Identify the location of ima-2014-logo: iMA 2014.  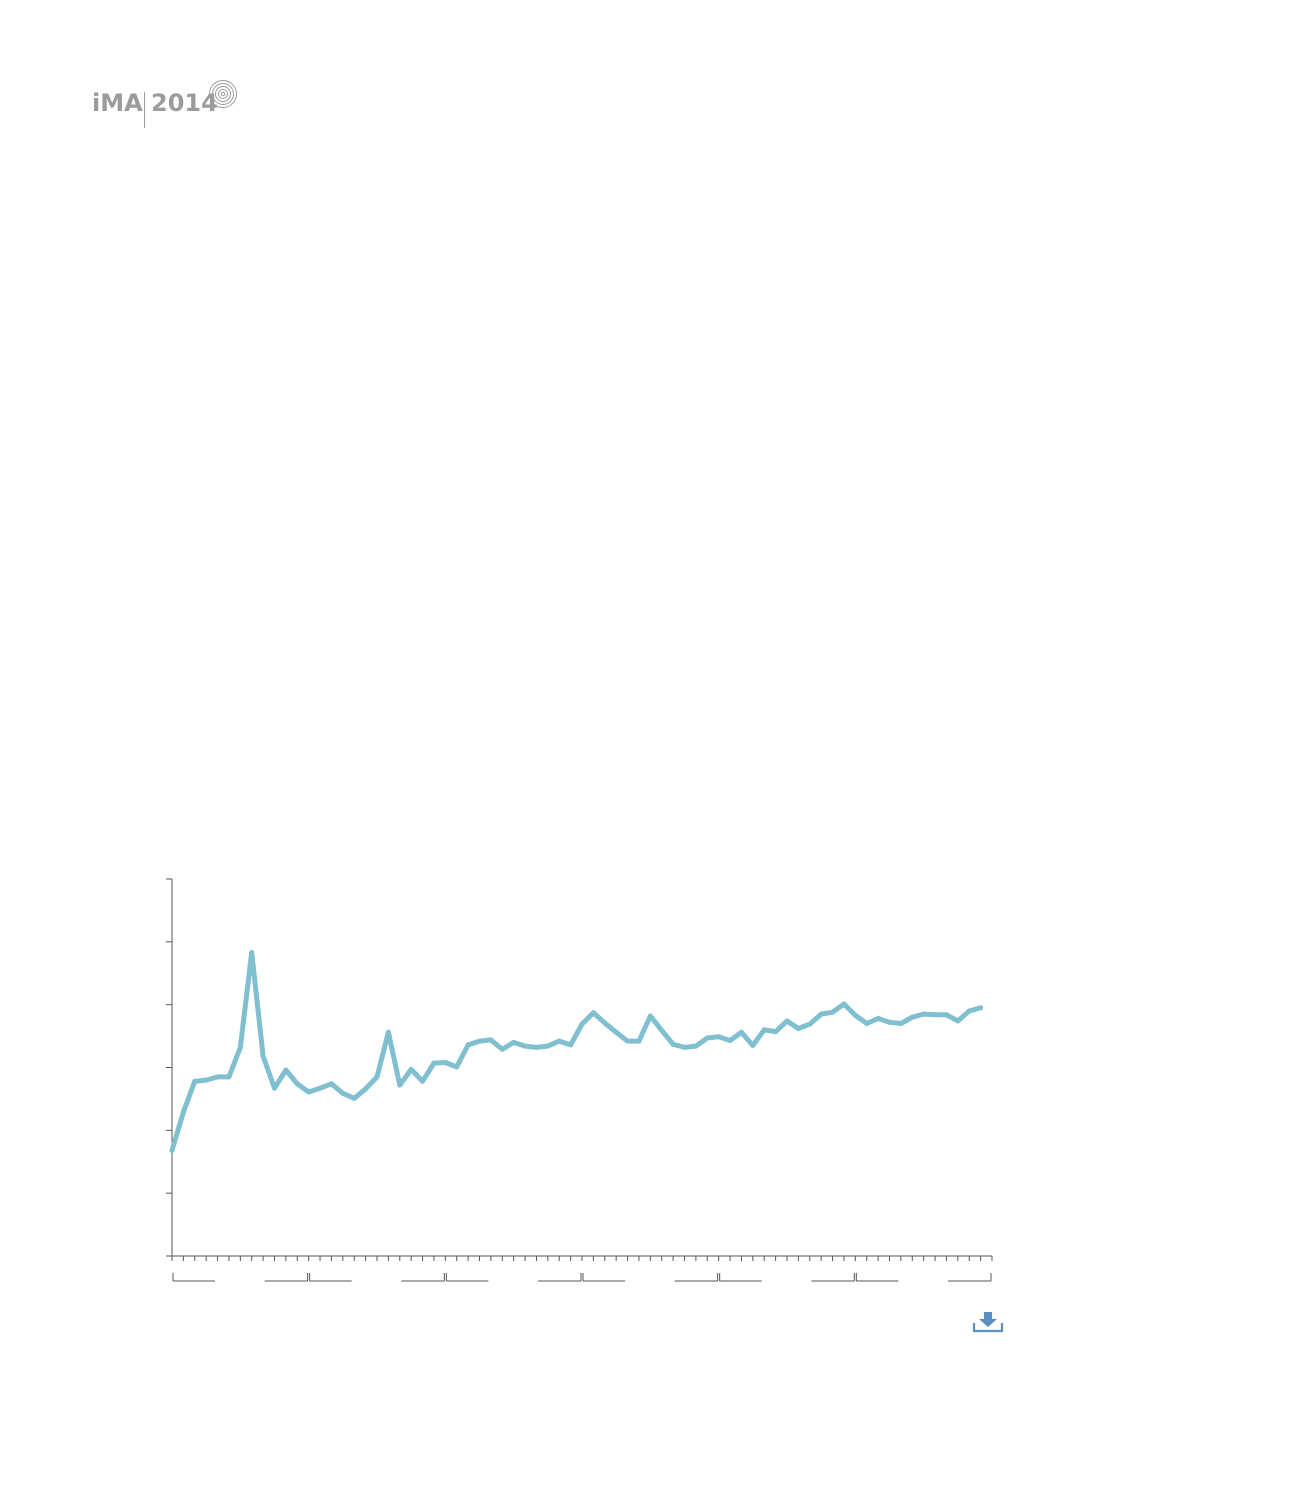
(165, 104).